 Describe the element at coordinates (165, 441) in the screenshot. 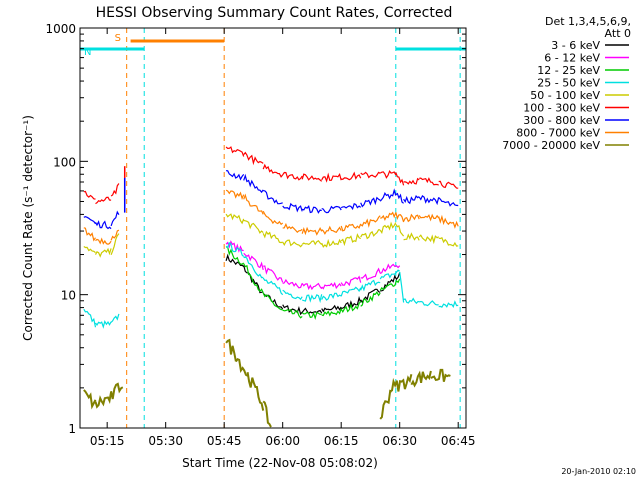

I see `x-tick-label-1: 05:30` at that location.